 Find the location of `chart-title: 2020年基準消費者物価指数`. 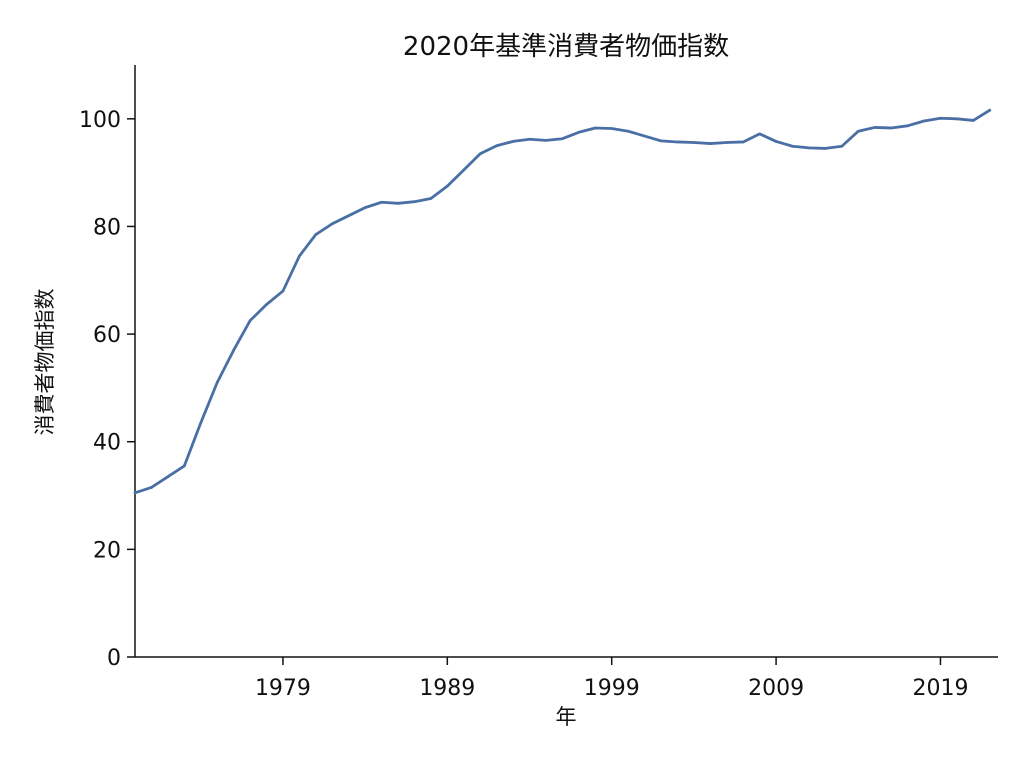

chart-title: 2020年基準消費者物価指数 is located at coordinates (566, 47).